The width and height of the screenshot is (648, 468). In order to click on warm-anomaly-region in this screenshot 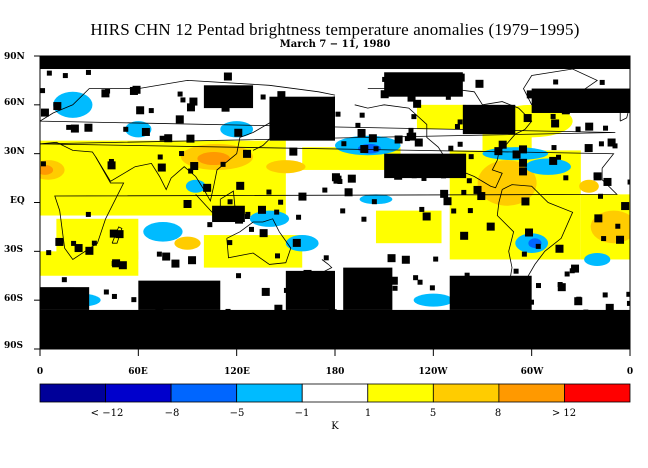, I will do `click(408, 227)`.